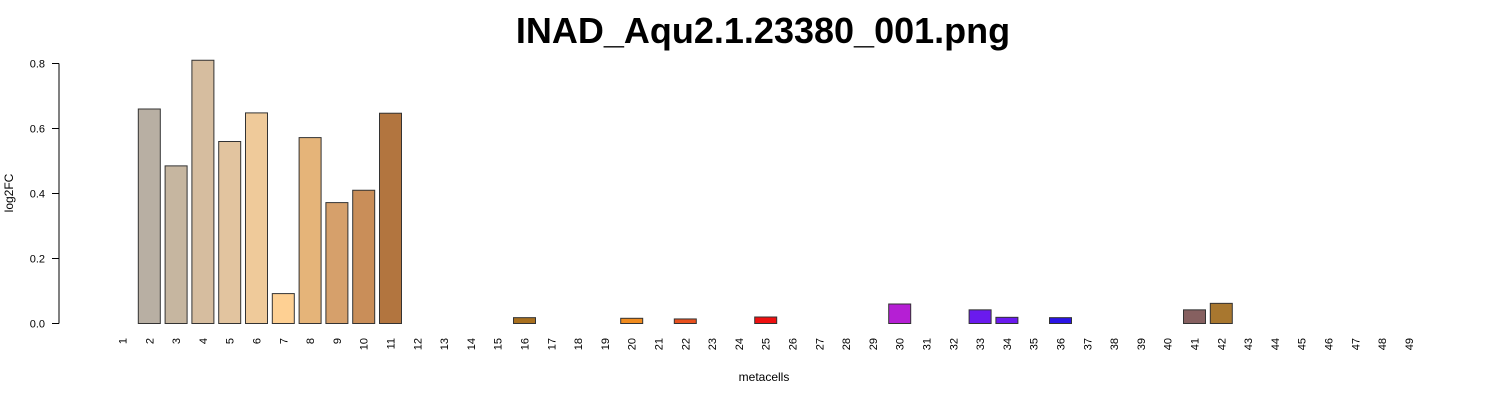  What do you see at coordinates (1303, 344) in the screenshot?
I see `x-tick-label: 45` at bounding box center [1303, 344].